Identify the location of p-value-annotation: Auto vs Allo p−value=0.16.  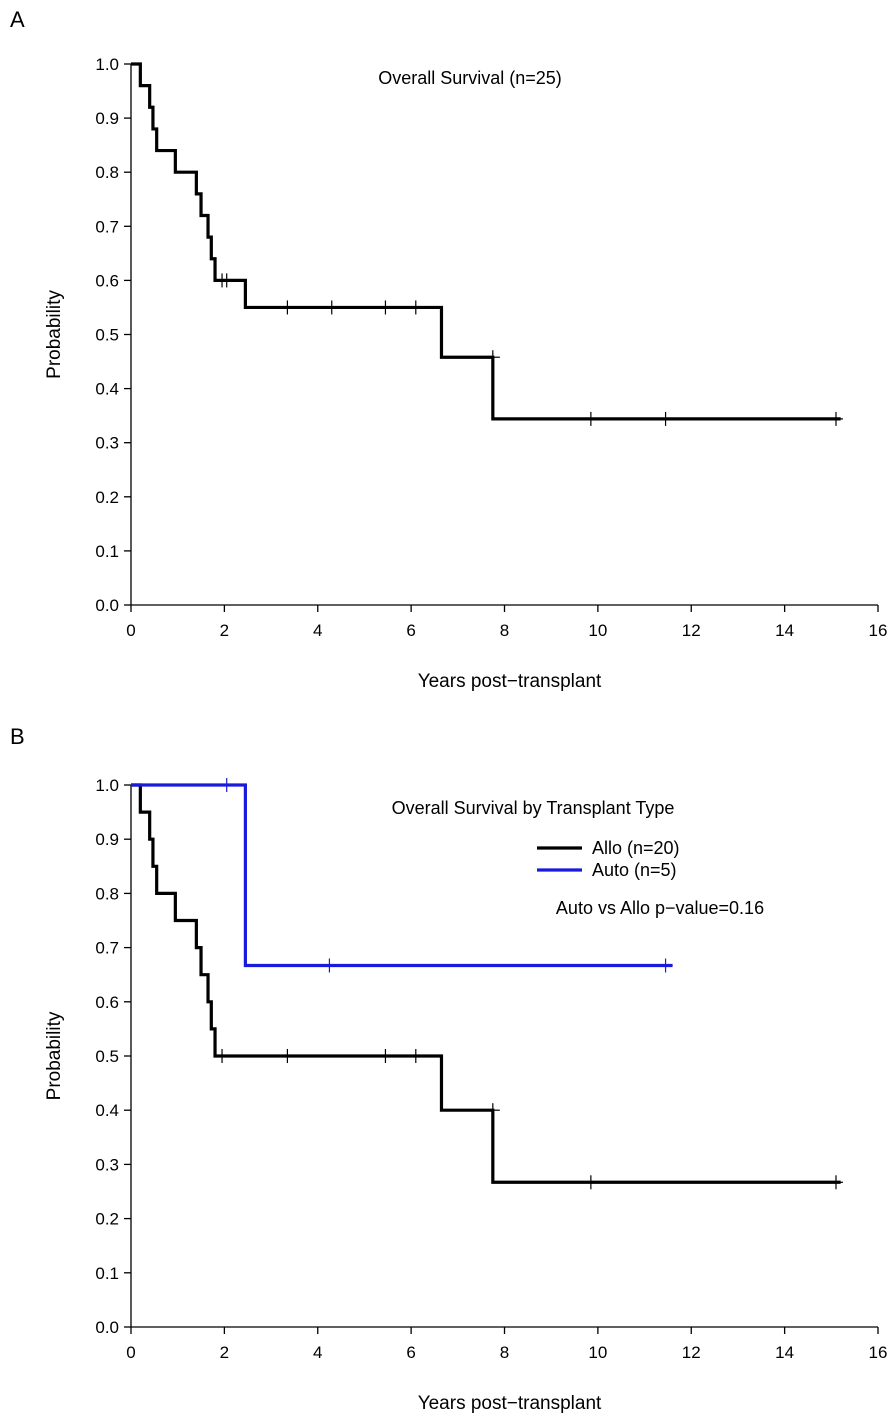
(660, 908).